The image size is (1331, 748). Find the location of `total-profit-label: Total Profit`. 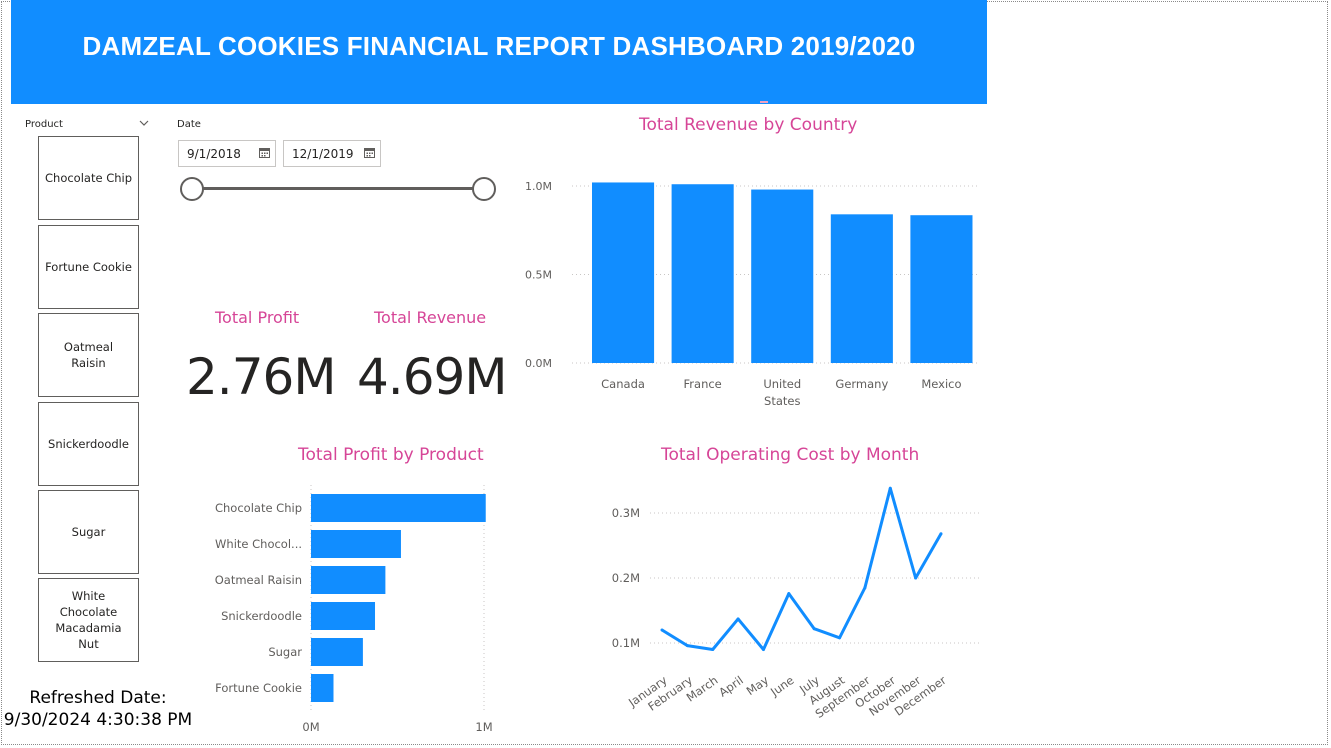

total-profit-label: Total Profit is located at coordinates (257, 317).